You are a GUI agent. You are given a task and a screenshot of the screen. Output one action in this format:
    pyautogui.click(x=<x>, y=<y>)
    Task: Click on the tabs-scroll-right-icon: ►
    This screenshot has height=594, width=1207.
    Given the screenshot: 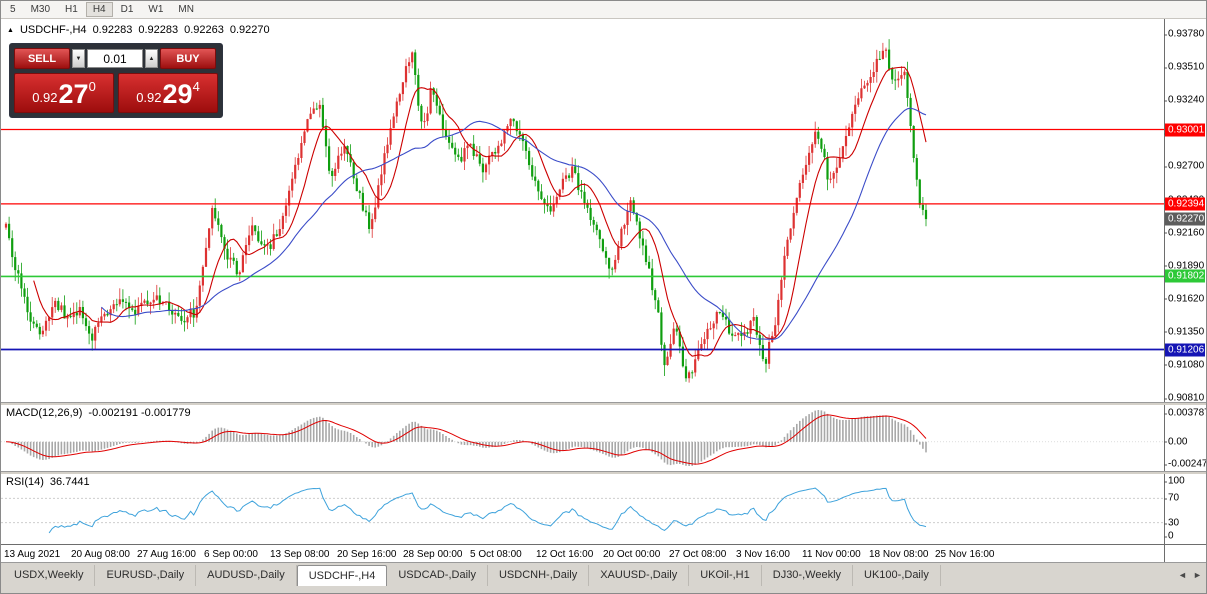 What is the action you would take?
    pyautogui.click(x=1197, y=575)
    